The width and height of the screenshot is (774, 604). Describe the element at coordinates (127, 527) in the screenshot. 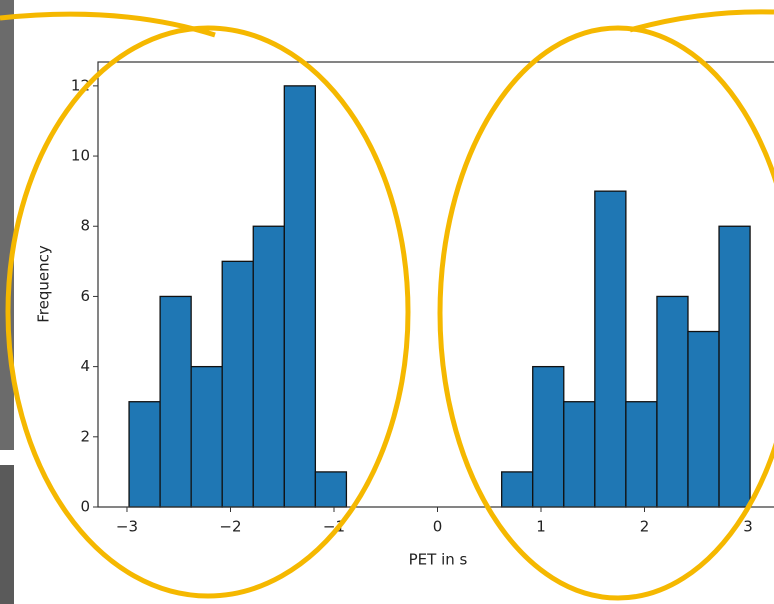

I see `x-tick-label: −3` at that location.